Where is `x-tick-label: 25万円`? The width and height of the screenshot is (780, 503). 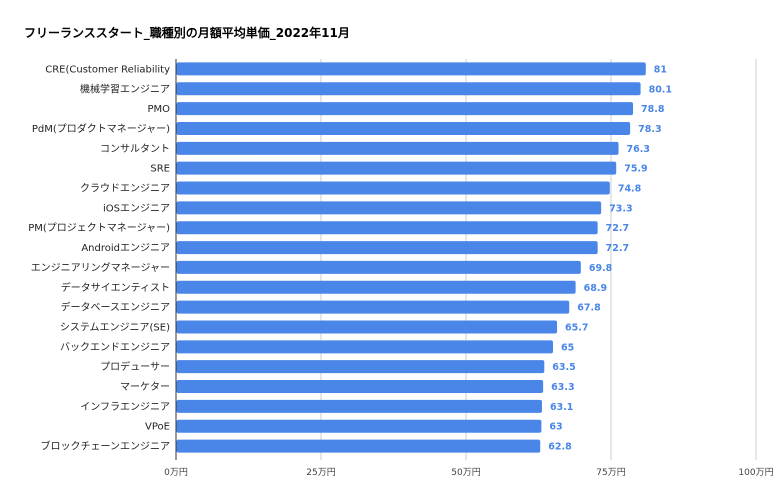 x-tick-label: 25万円 is located at coordinates (320, 472).